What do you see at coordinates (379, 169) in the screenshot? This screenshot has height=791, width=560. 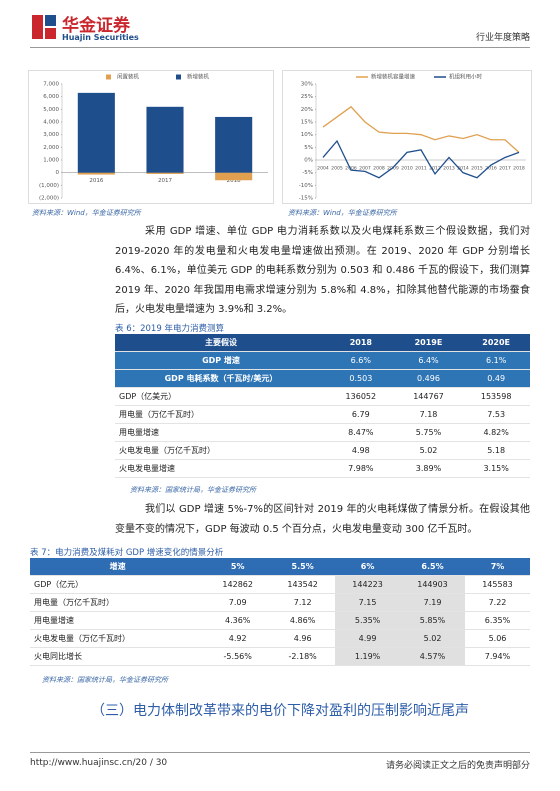 I see `x-tick-label: 2008` at bounding box center [379, 169].